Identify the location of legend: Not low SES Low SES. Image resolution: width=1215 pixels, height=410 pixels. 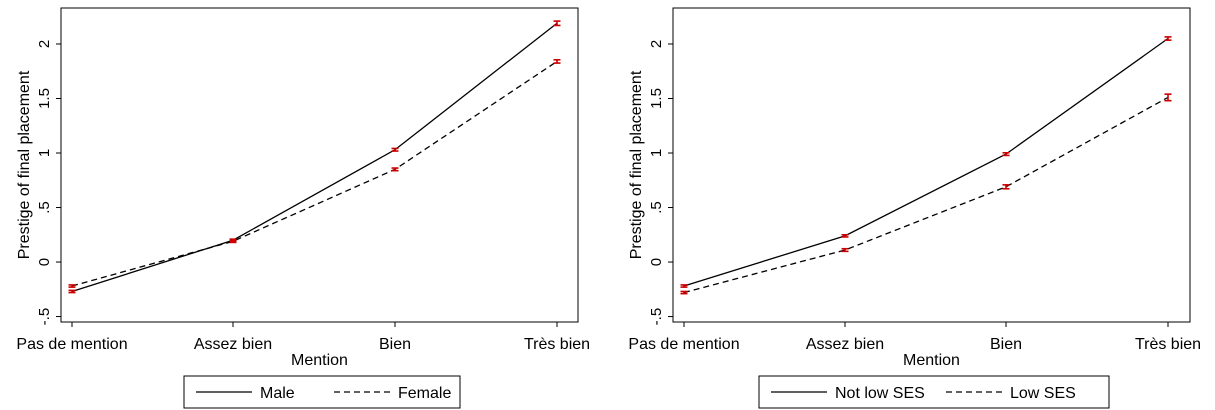
(934, 392).